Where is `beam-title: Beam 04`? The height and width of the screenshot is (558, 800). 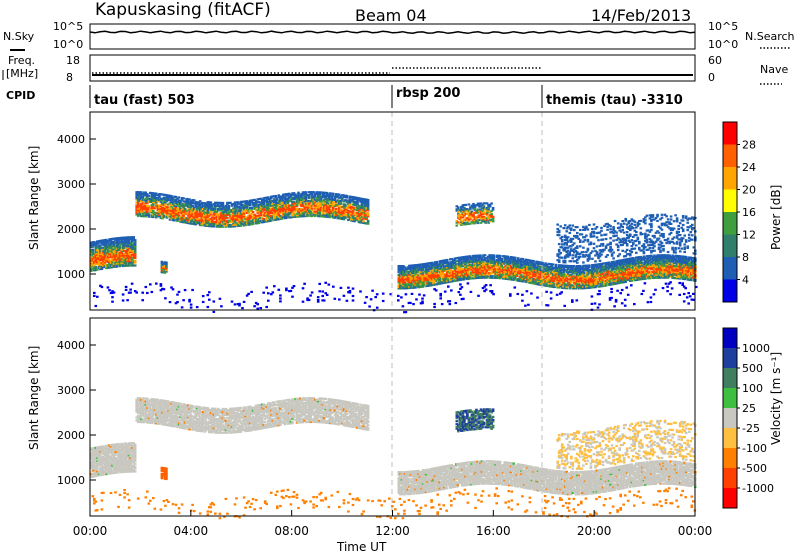
beam-title: Beam 04 is located at coordinates (391, 15).